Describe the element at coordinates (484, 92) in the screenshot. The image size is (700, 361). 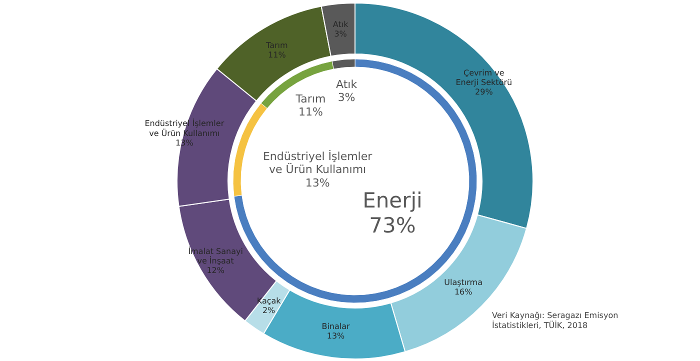
I see `data-label: 29%` at that location.